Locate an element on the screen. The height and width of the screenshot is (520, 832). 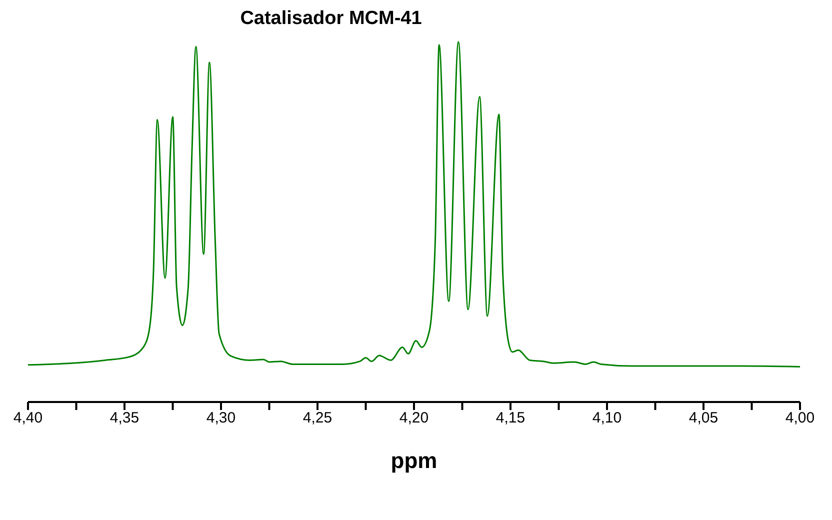
x-tick-label: 4,15 is located at coordinates (511, 418).